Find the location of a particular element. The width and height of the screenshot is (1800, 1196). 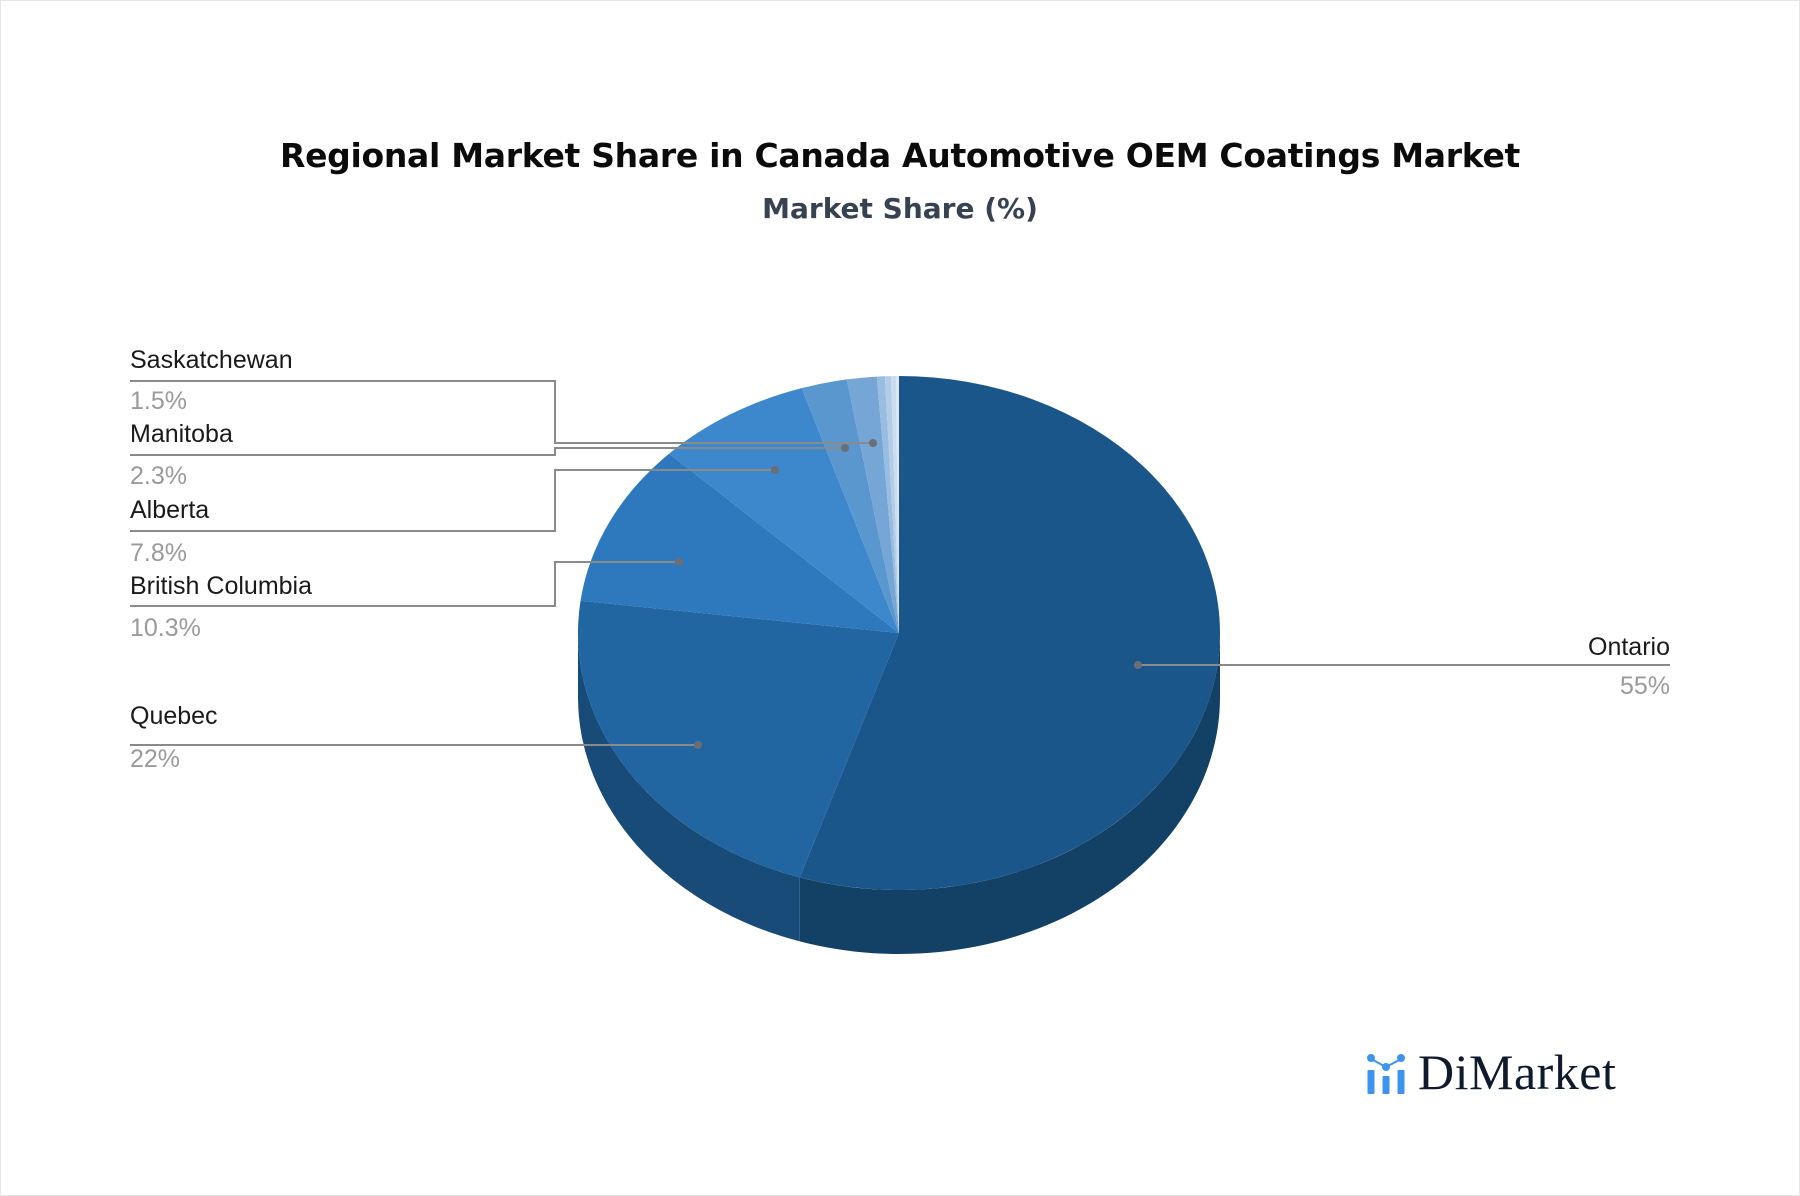

brand-name: DiMarket is located at coordinates (1517, 1072).